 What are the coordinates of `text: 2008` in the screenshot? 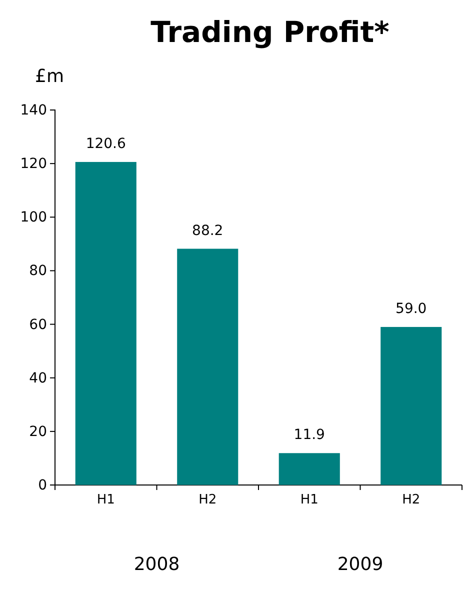 It's located at (157, 564).